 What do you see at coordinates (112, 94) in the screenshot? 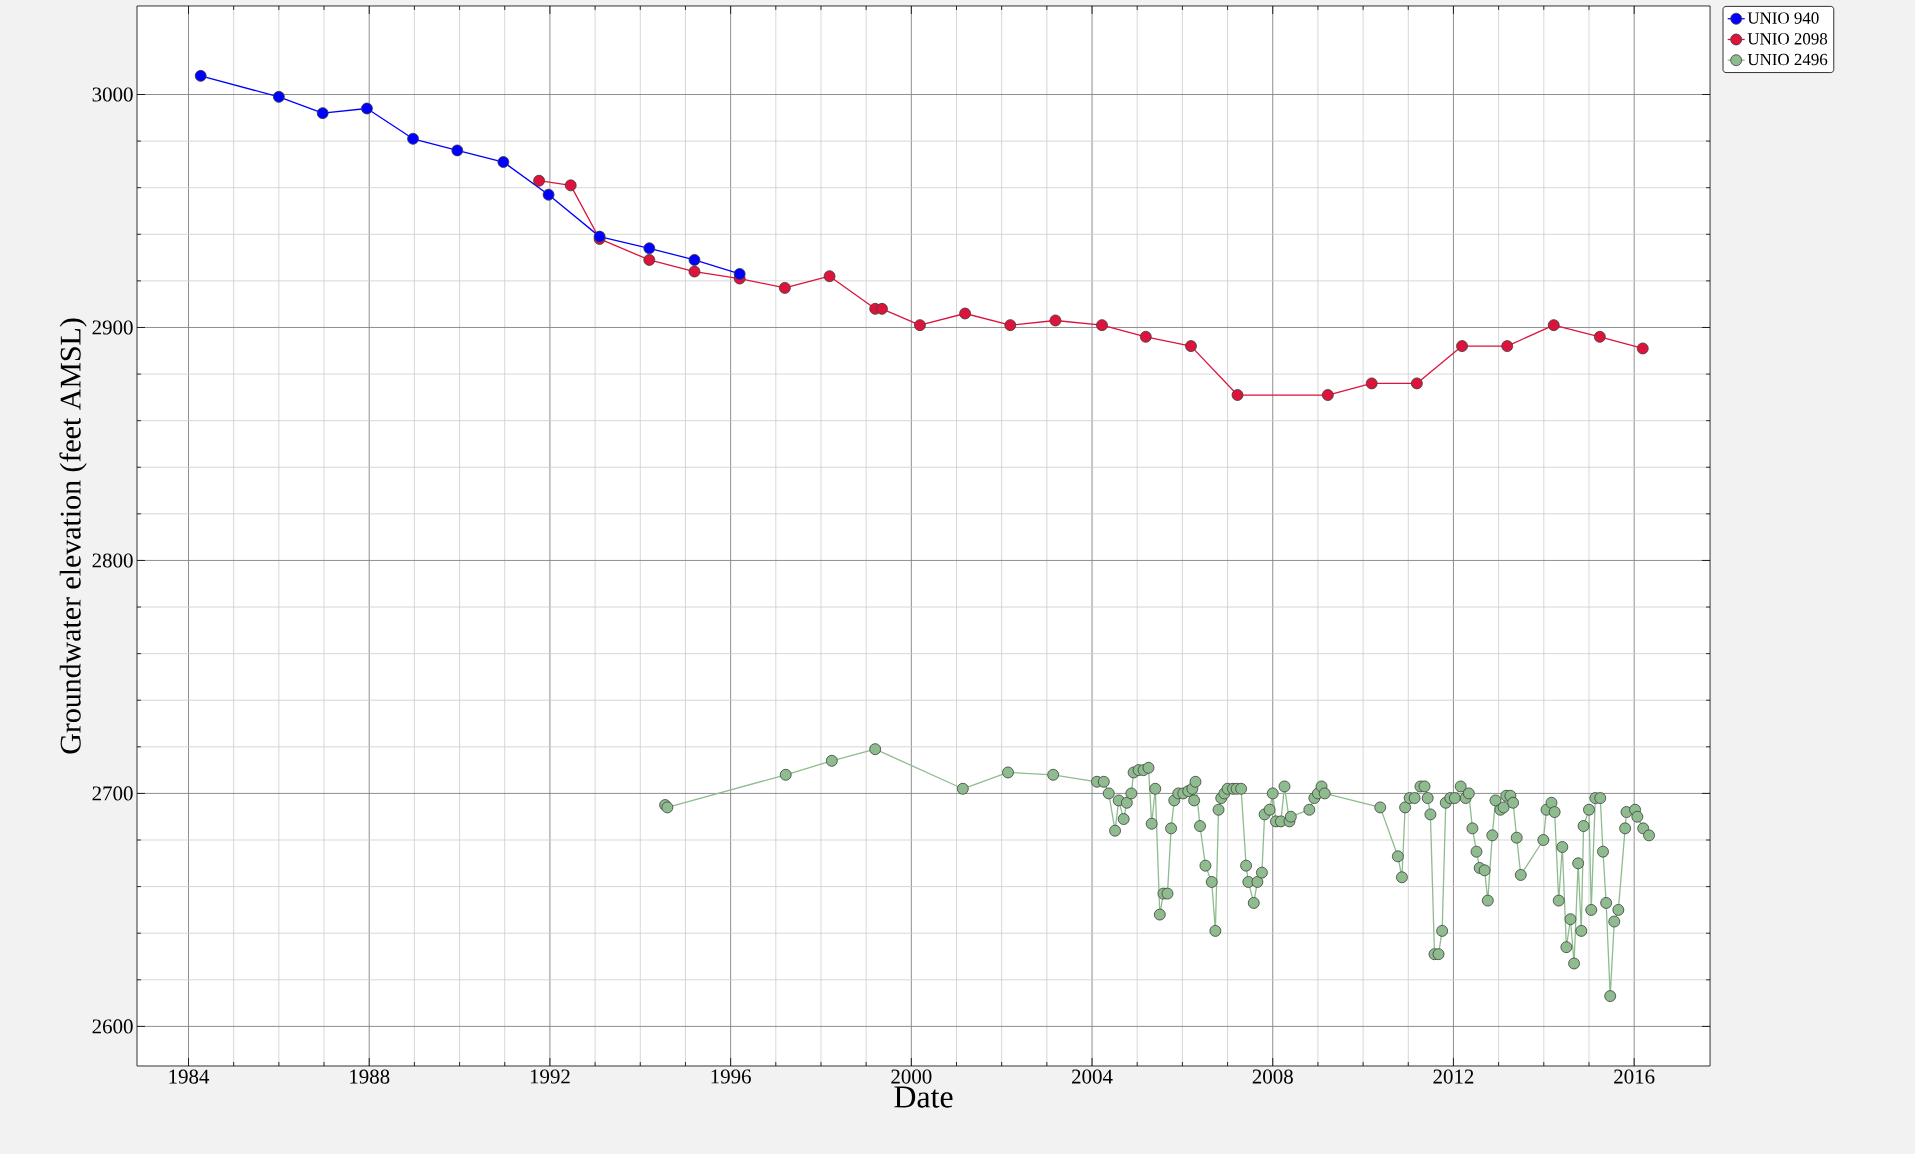
I see `y-tick-label: 3000` at bounding box center [112, 94].